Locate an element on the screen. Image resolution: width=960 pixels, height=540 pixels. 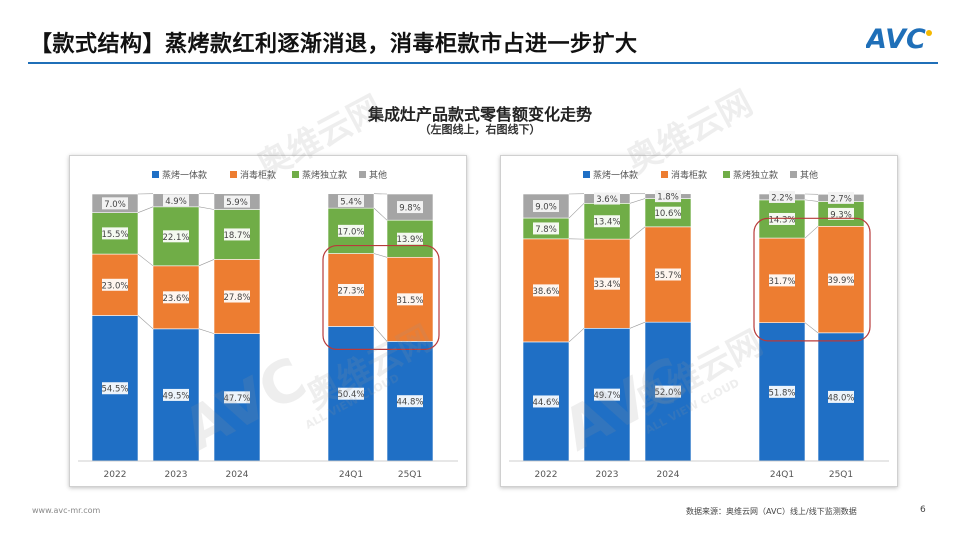
svg-text: 31.5% is located at coordinates (409, 301).